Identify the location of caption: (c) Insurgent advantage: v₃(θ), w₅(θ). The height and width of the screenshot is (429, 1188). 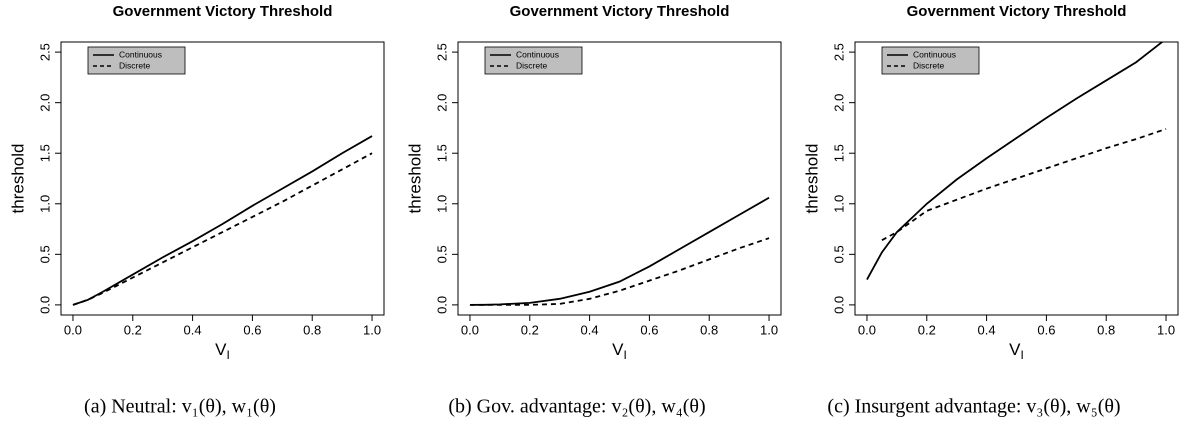
(973, 407).